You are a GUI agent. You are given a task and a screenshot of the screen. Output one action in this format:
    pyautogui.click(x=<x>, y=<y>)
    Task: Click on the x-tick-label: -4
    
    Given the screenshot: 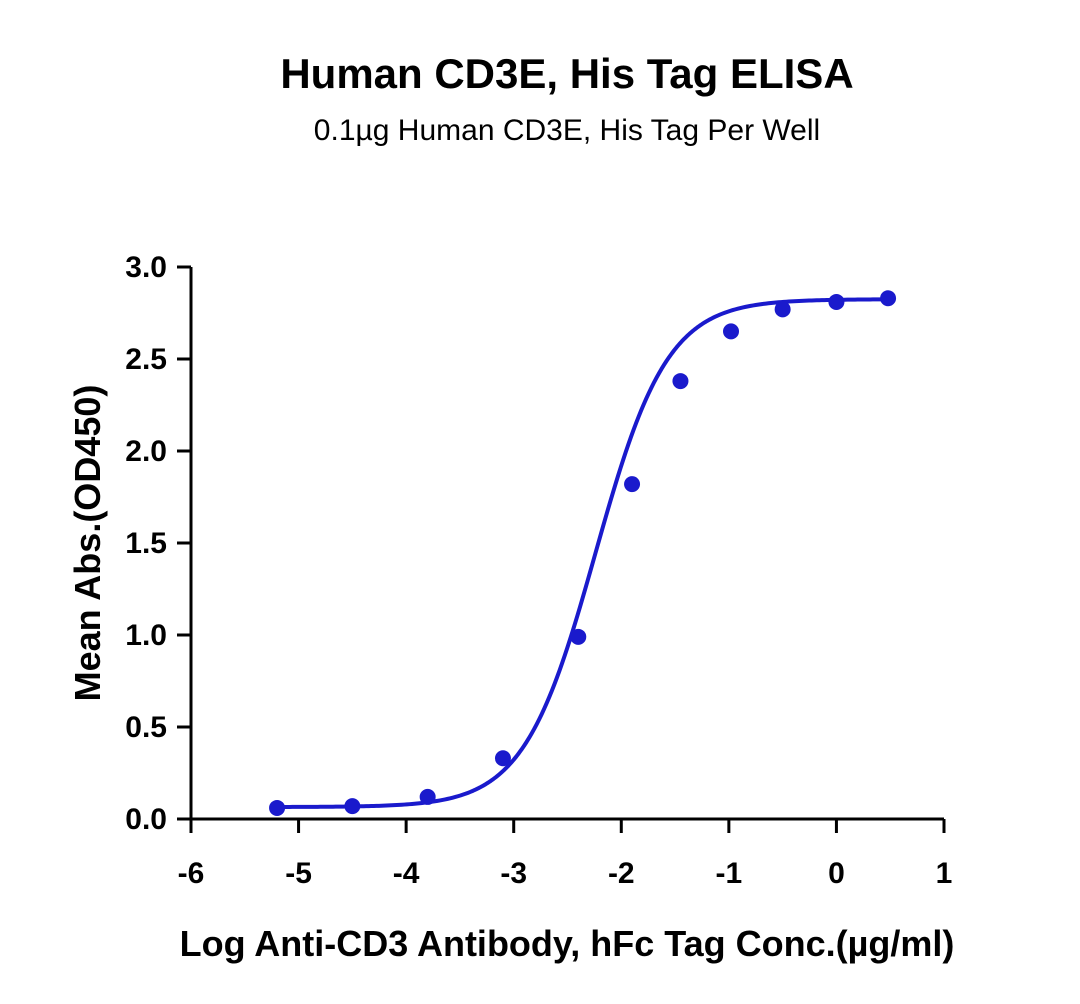 What is the action you would take?
    pyautogui.click(x=406, y=873)
    